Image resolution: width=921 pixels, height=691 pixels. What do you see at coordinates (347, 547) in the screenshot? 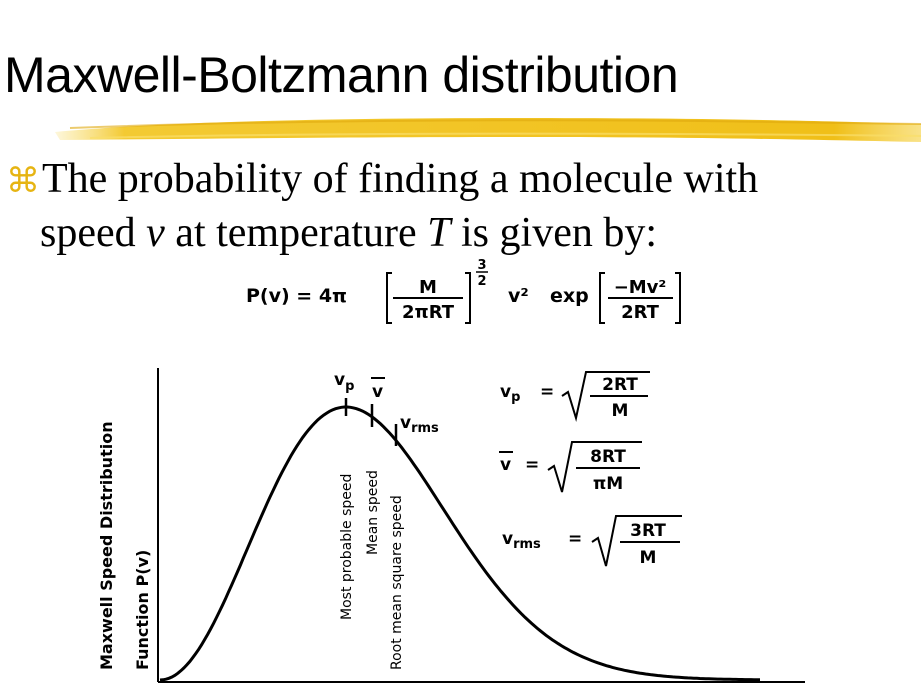
I see `annotation-most-probable-speed: Most probable speed` at bounding box center [347, 547].